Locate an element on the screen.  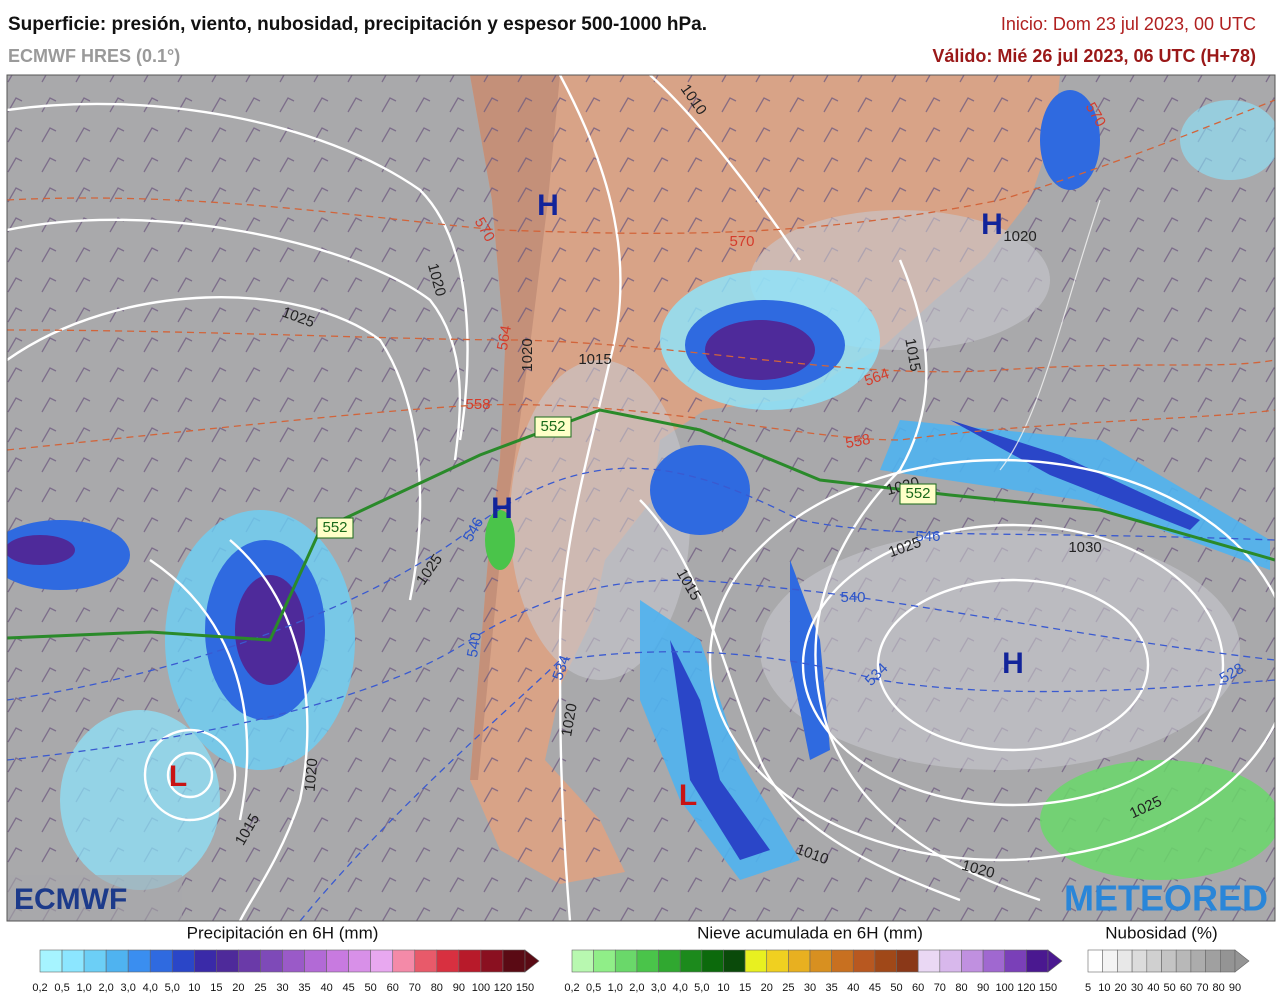
legend-label: 90 is located at coordinates (459, 988).